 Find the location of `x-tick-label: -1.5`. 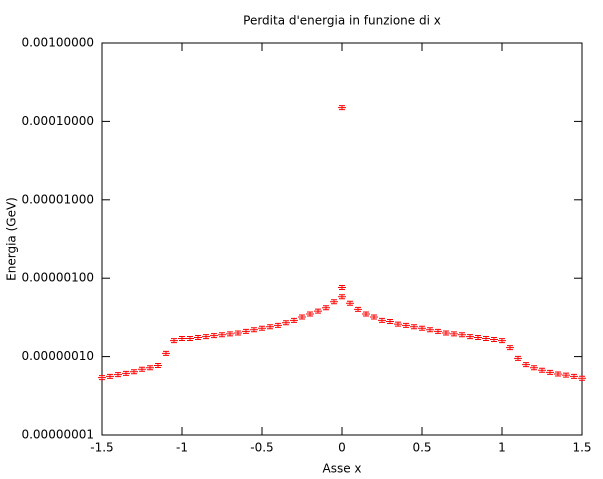

x-tick-label: -1.5 is located at coordinates (101, 448).